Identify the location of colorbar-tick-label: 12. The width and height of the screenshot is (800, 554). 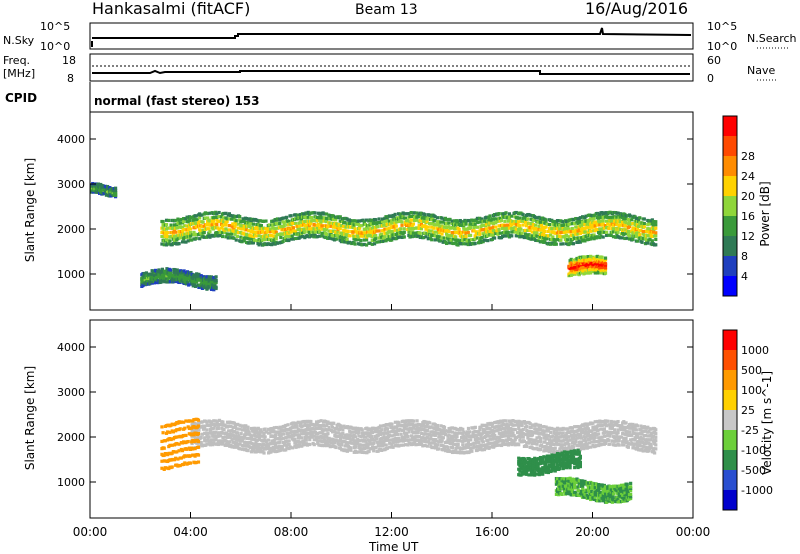
(748, 236).